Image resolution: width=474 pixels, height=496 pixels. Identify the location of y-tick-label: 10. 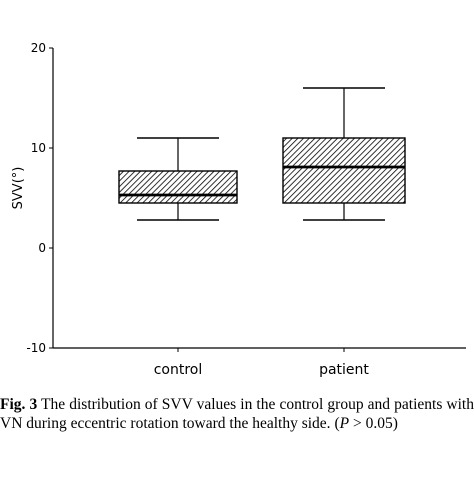
(38, 148).